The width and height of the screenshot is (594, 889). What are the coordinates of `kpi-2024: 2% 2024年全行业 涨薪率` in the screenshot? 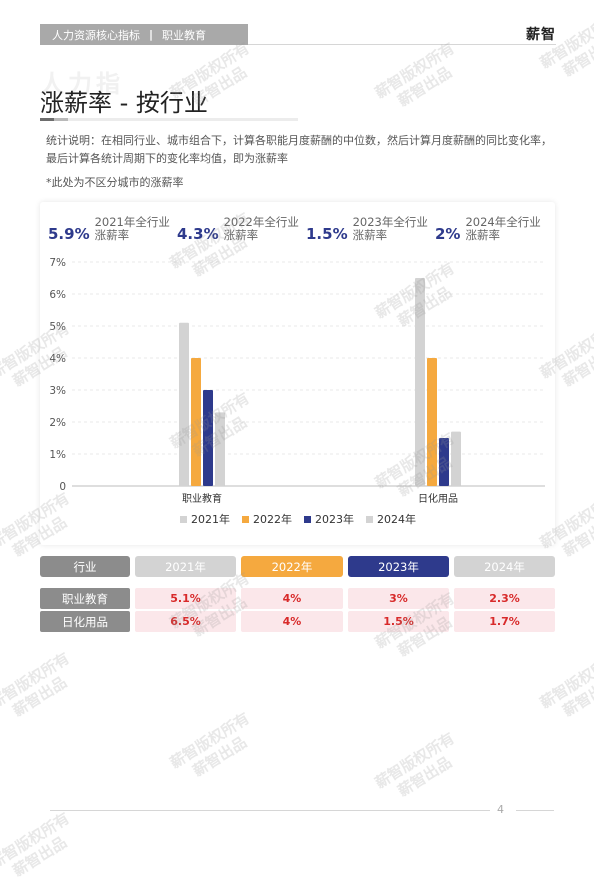 It's located at (488, 230).